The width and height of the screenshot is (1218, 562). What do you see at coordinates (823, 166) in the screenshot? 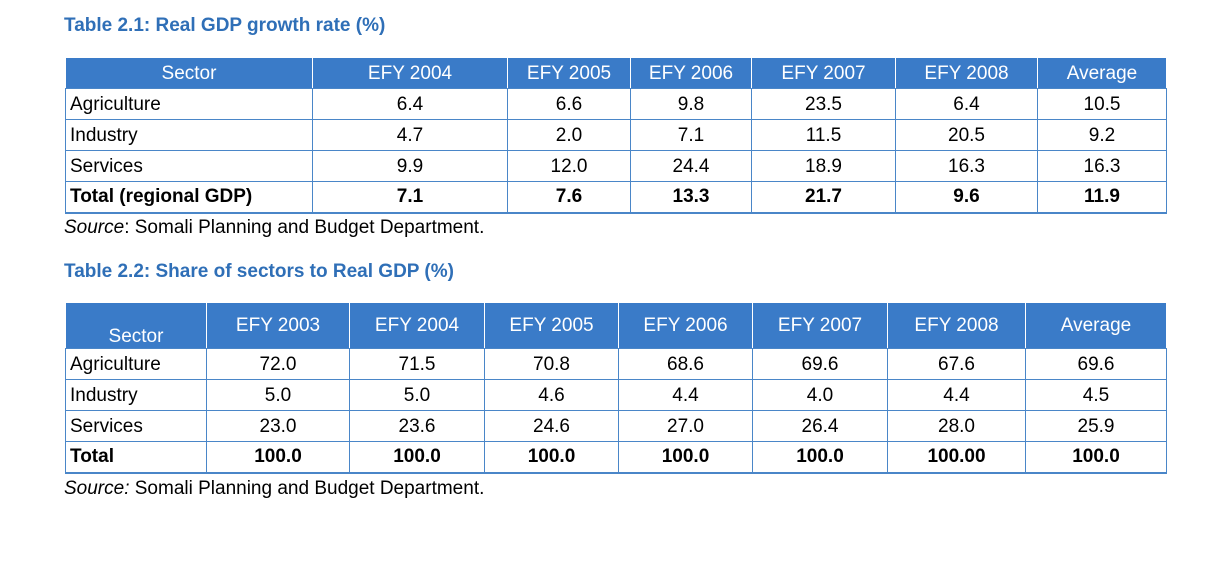
I see `table-cell: 18.9` at bounding box center [823, 166].